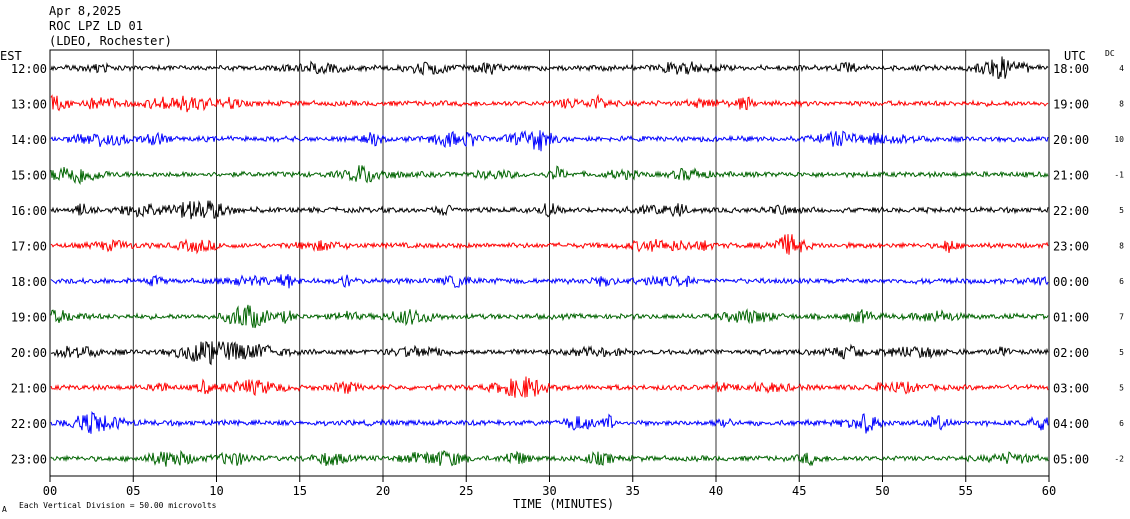 The width and height of the screenshot is (1130, 519). I want to click on utc-time-label: 05:00, so click(1071, 460).